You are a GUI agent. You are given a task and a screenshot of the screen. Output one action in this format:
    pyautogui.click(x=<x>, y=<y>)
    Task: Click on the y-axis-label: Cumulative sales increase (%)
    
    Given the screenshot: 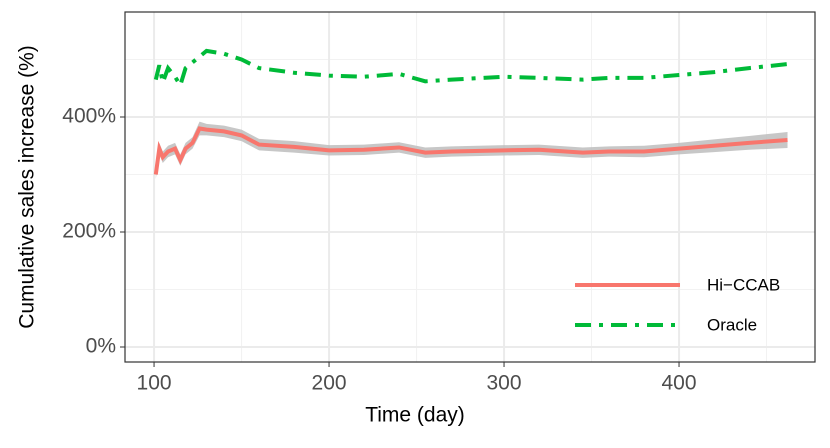 What is the action you would take?
    pyautogui.click(x=27, y=187)
    